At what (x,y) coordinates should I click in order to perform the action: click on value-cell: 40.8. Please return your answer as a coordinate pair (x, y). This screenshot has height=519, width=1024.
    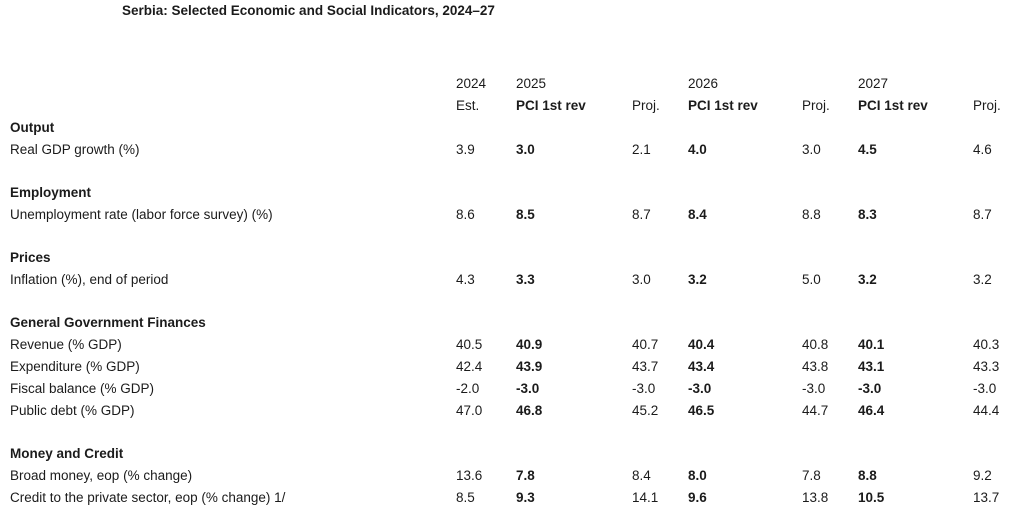
    Looking at the image, I should click on (815, 344).